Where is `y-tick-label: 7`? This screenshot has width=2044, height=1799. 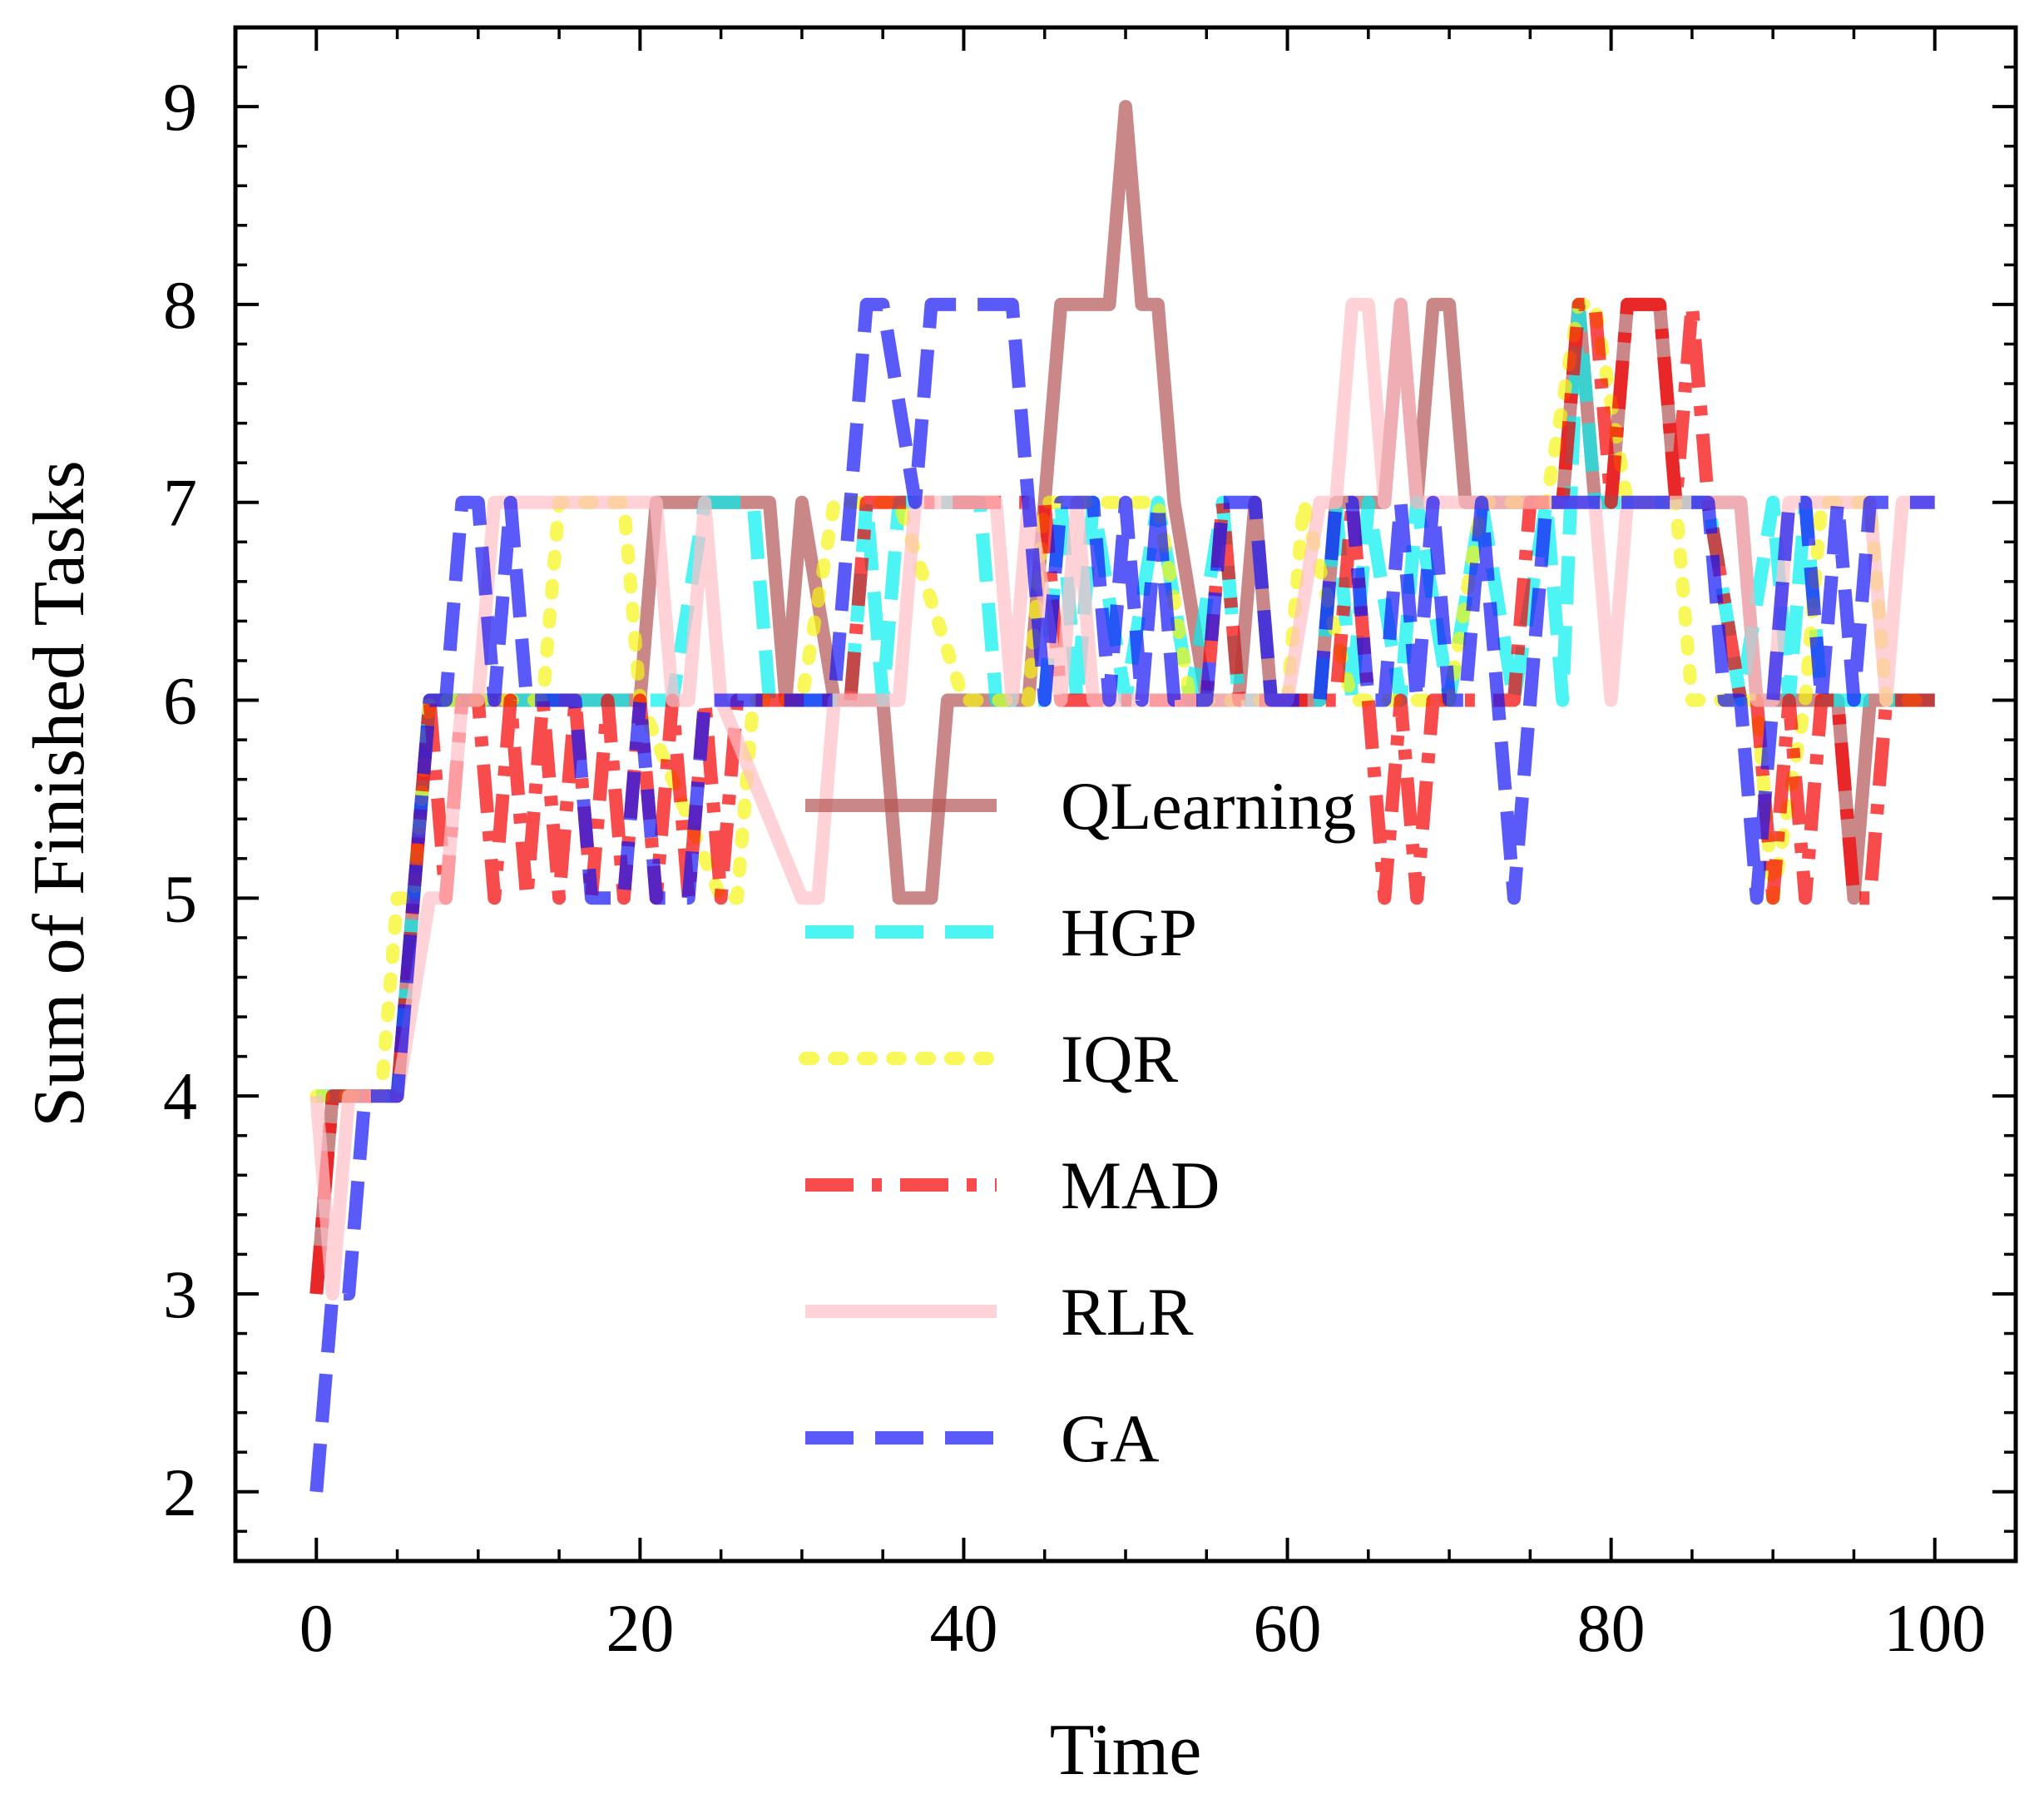
y-tick-label: 7 is located at coordinates (180, 503).